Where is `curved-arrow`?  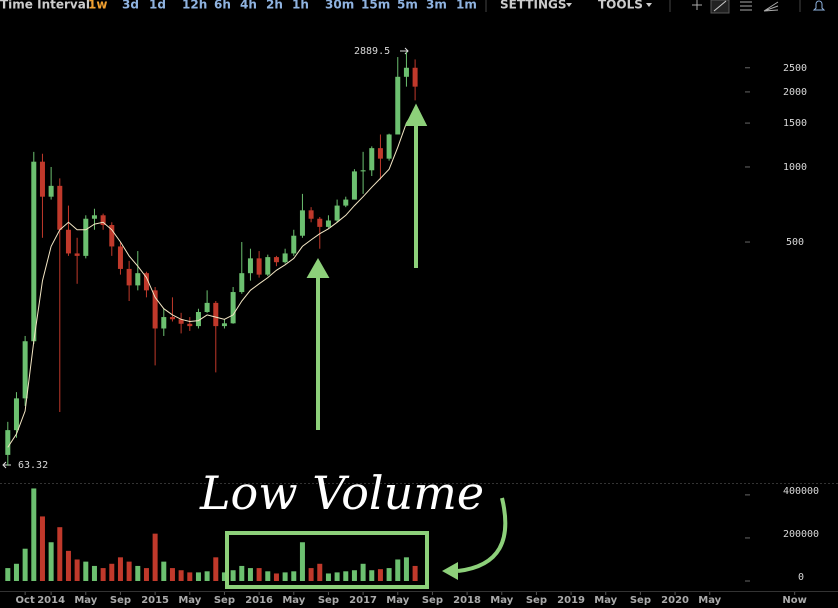
curved-arrow is located at coordinates (482, 535).